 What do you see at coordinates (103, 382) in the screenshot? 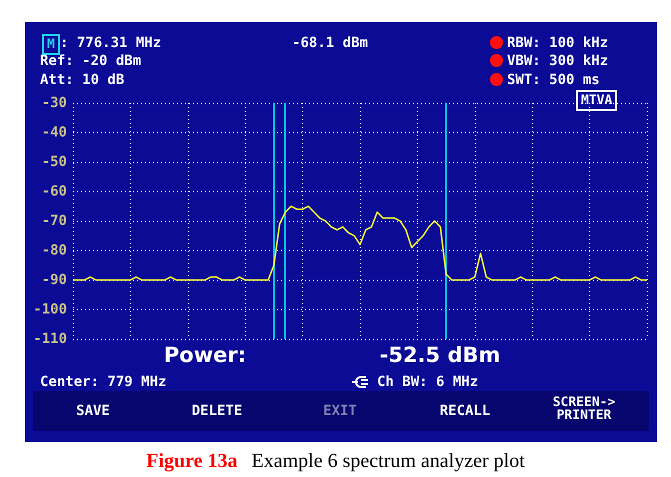
I see `text: Center: 779 MHz` at bounding box center [103, 382].